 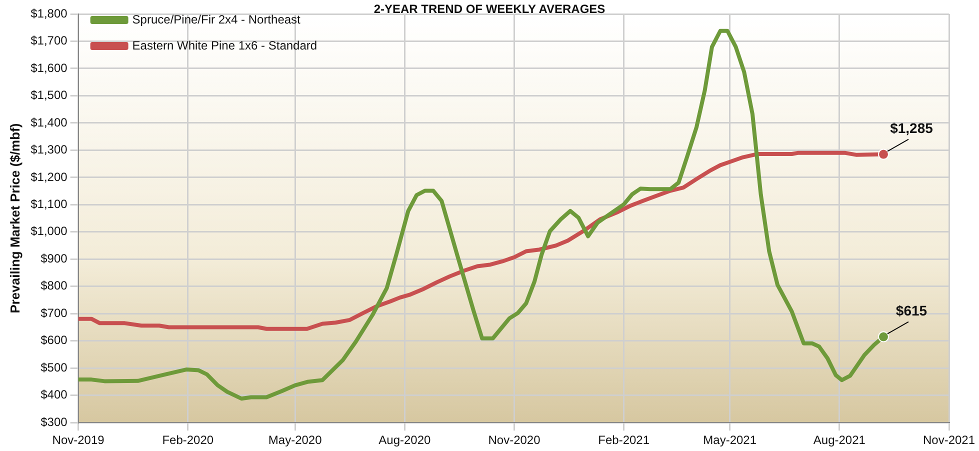 What do you see at coordinates (912, 128) in the screenshot?
I see `data-label: $1,285` at bounding box center [912, 128].